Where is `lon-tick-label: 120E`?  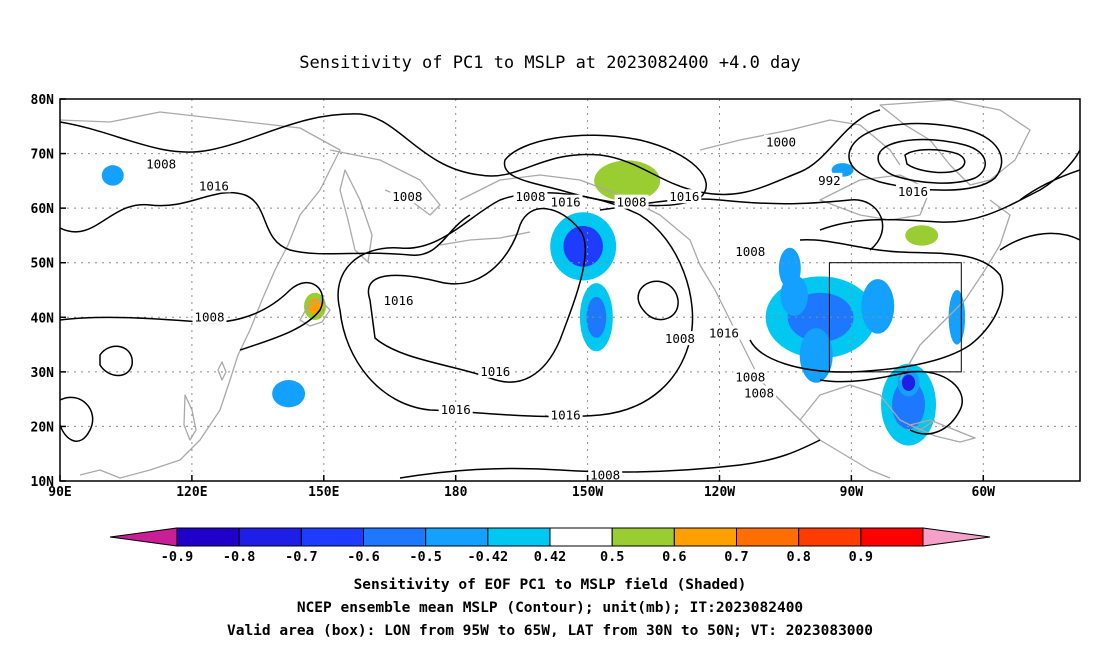
lon-tick-label: 120E is located at coordinates (191, 492).